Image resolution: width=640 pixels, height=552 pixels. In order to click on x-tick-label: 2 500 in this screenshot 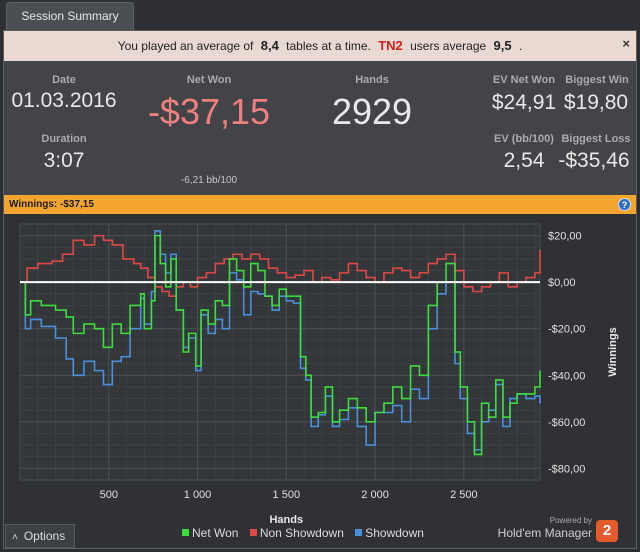, I will do `click(464, 495)`.